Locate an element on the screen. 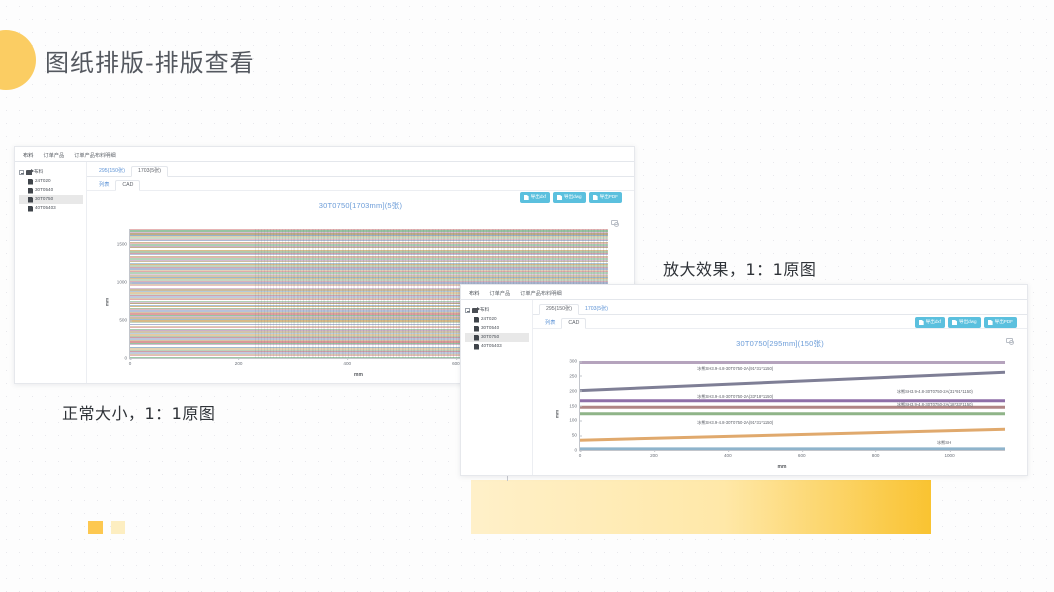  y-axis-tick: 500 is located at coordinates (125, 320).